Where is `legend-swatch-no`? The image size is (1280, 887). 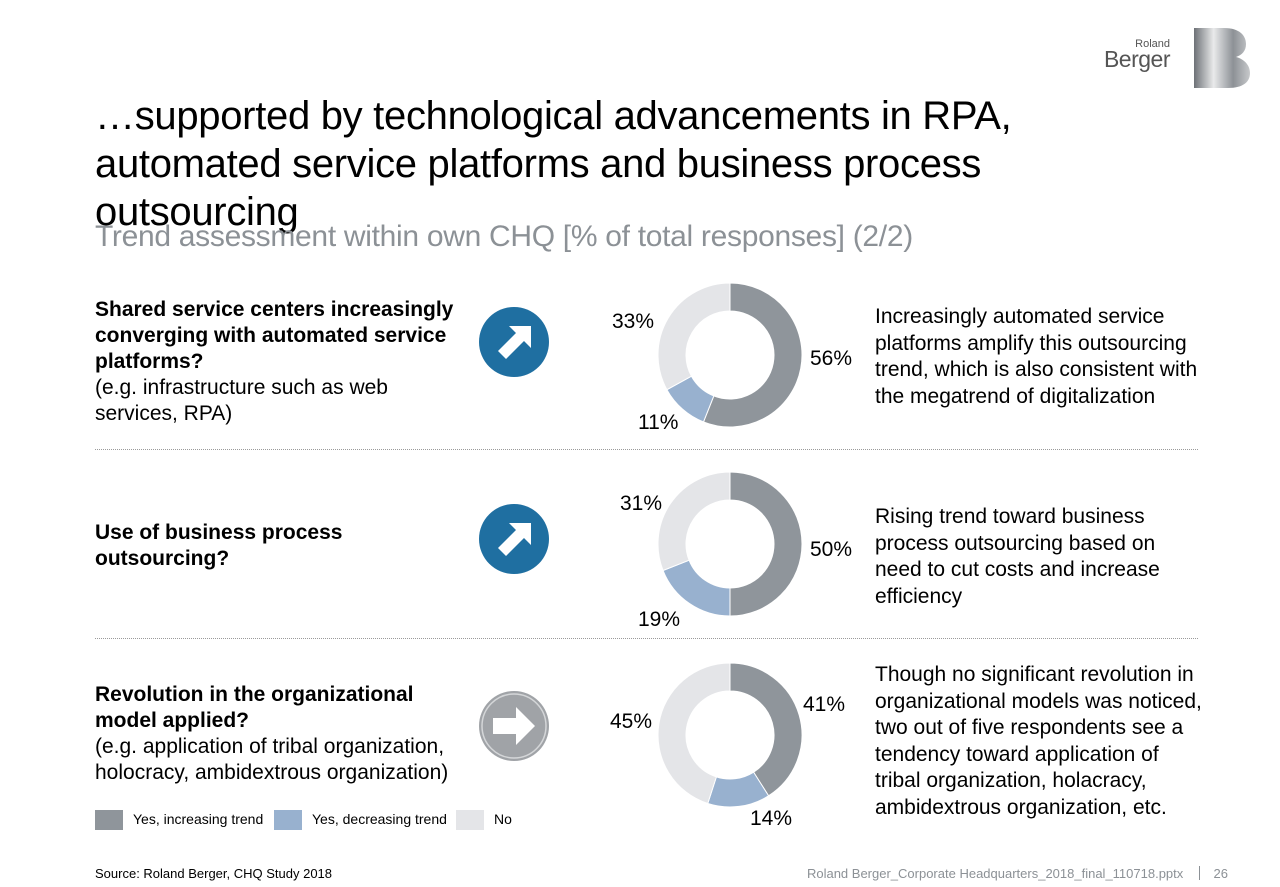 legend-swatch-no is located at coordinates (470, 820).